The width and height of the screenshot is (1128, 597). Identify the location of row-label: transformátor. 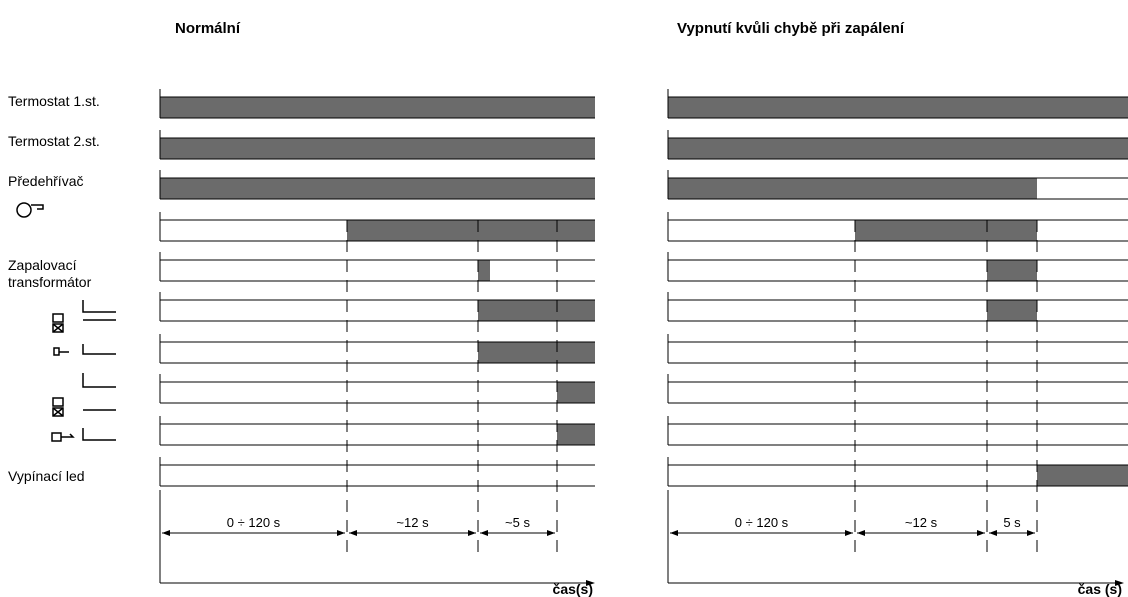
(50, 282).